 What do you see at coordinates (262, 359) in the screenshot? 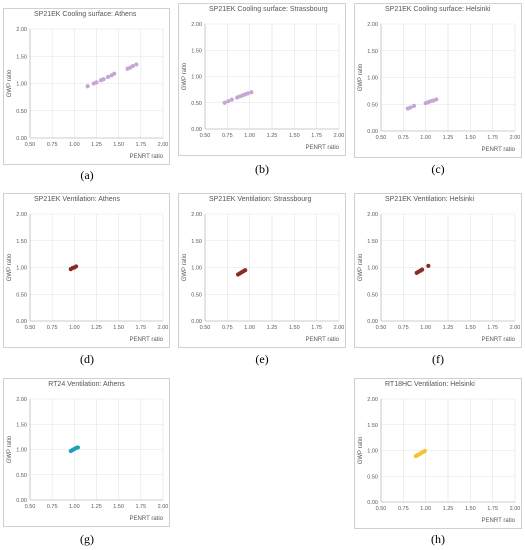
I see `panel-caption: (e)` at bounding box center [262, 359].